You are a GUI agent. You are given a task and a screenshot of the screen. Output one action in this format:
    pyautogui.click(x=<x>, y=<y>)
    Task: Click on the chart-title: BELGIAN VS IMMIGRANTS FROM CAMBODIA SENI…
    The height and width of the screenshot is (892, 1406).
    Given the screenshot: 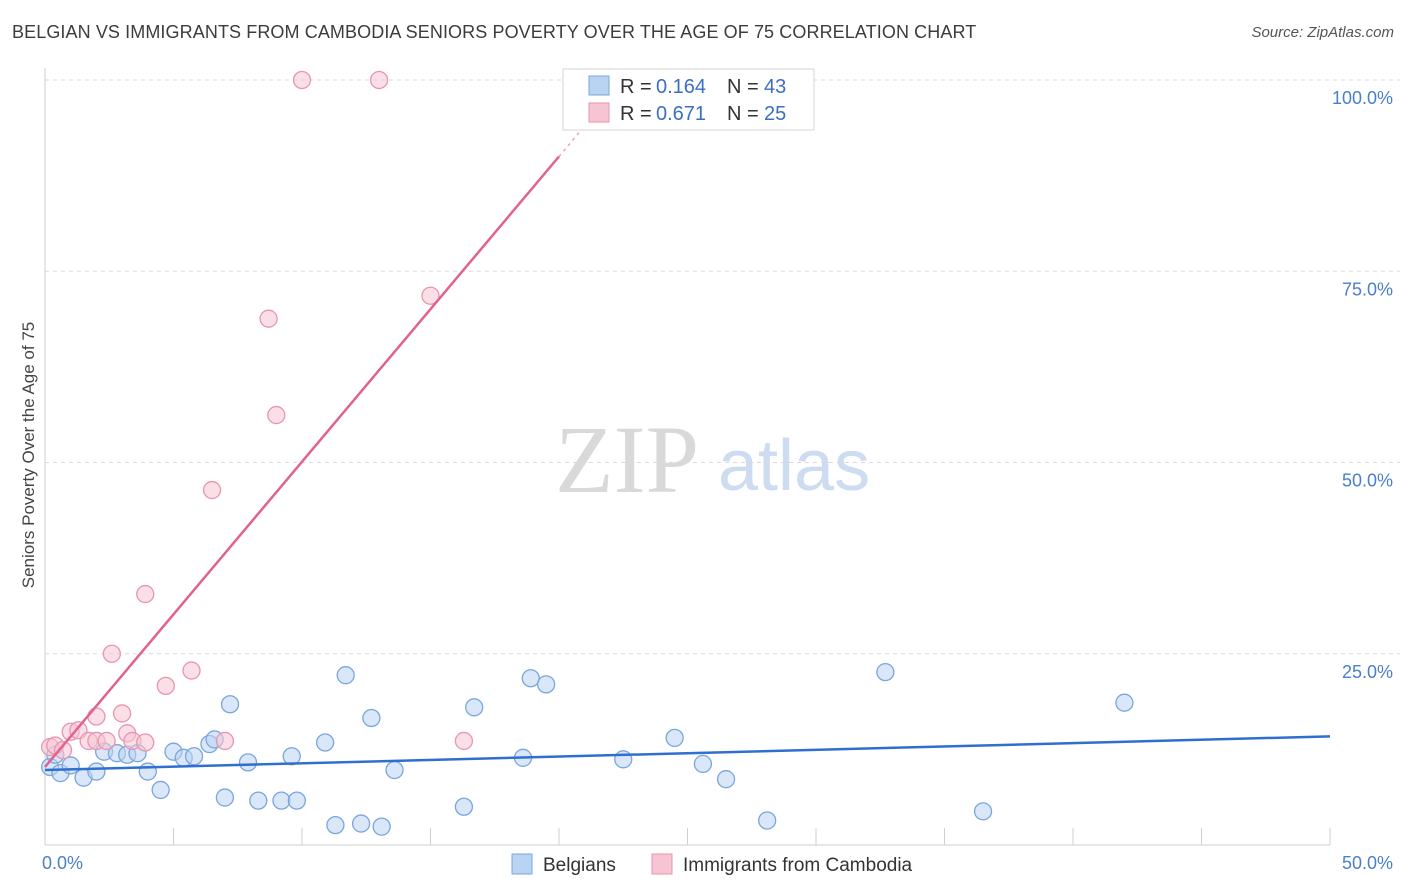 What is the action you would take?
    pyautogui.click(x=494, y=32)
    